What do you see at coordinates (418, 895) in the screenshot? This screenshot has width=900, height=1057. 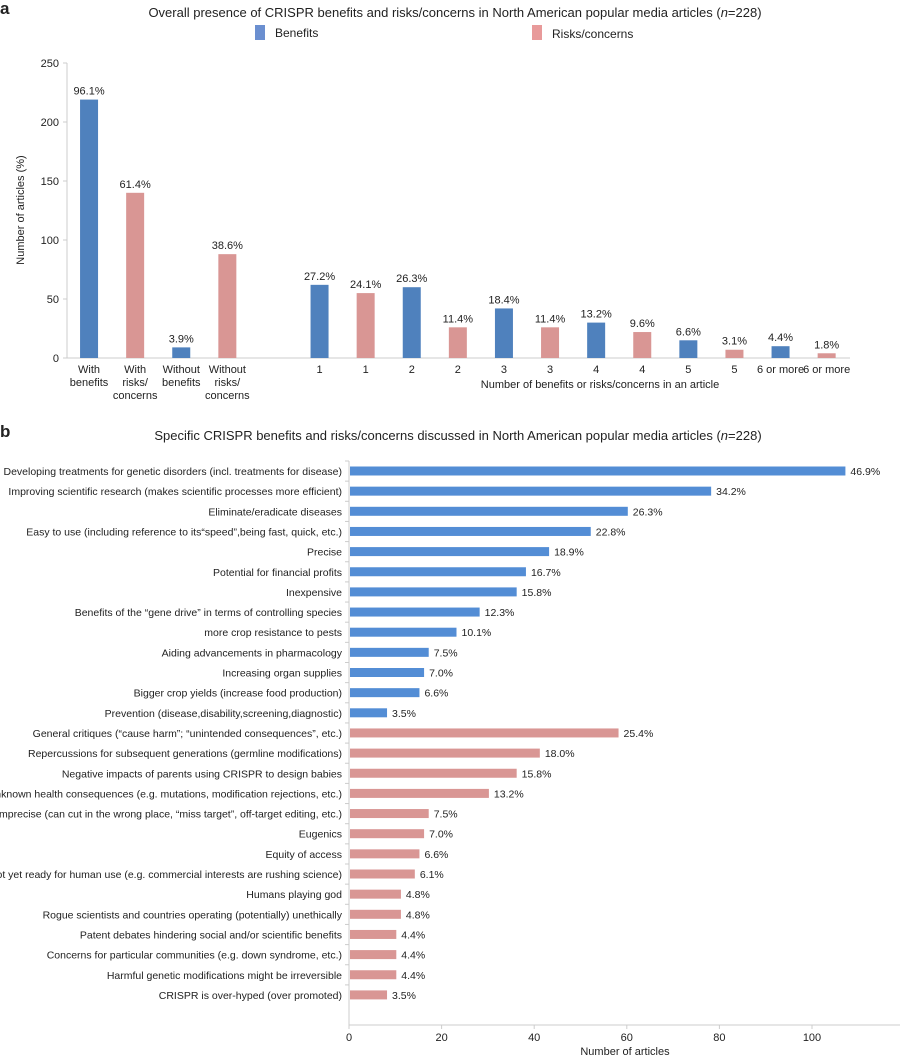 I see `data-label: 4.8%` at bounding box center [418, 895].